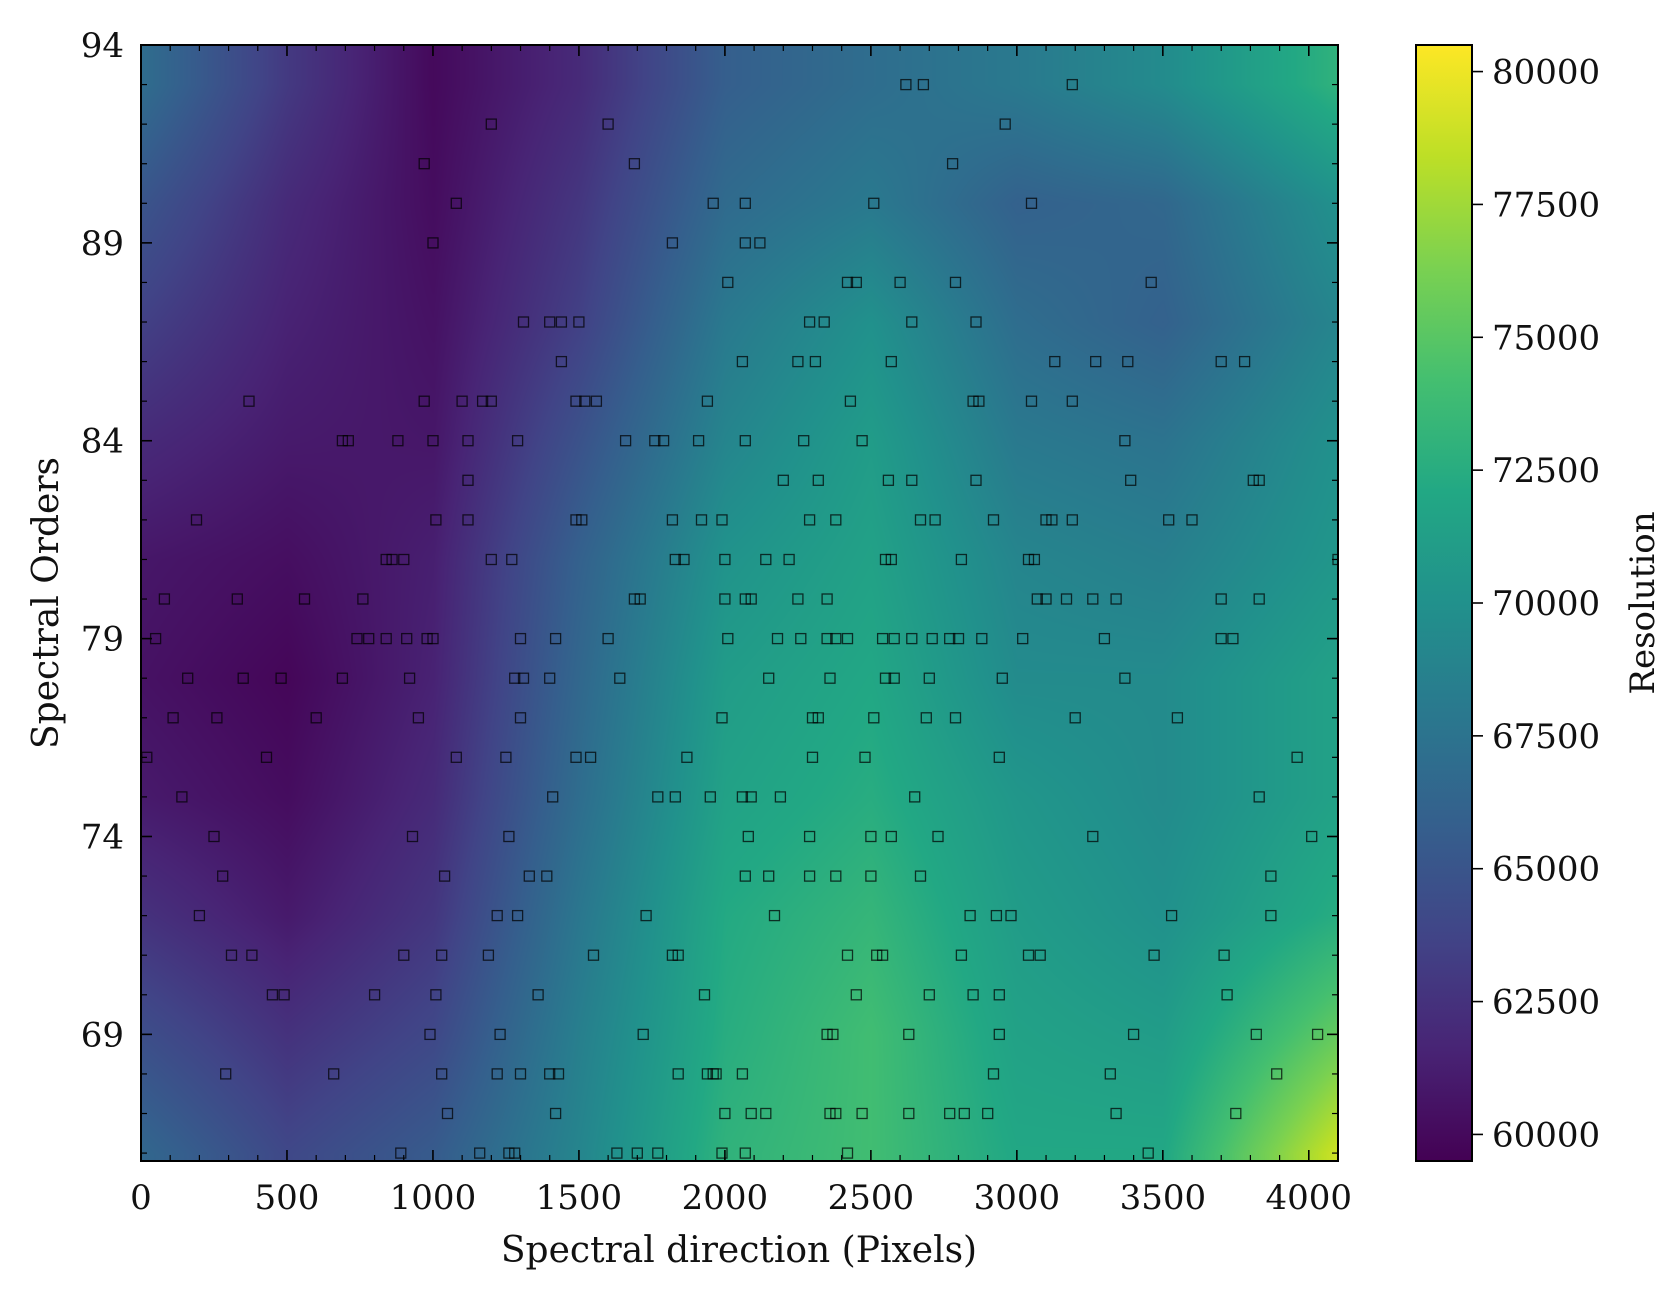 The width and height of the screenshot is (1676, 1292). I want to click on x-tick-label: 1000, so click(433, 1198).